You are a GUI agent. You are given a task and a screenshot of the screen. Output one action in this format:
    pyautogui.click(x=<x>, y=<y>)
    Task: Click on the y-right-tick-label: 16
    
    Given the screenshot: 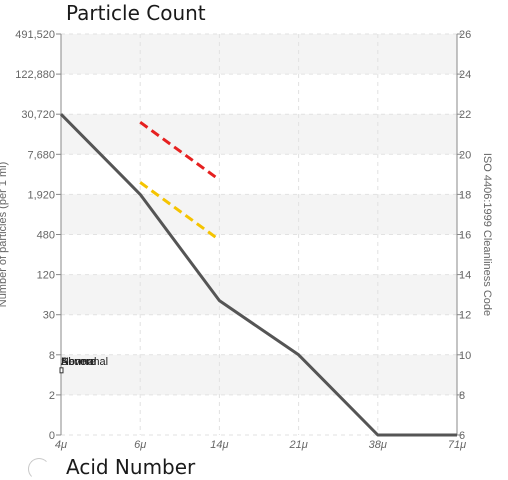 What is the action you would take?
    pyautogui.click(x=465, y=236)
    